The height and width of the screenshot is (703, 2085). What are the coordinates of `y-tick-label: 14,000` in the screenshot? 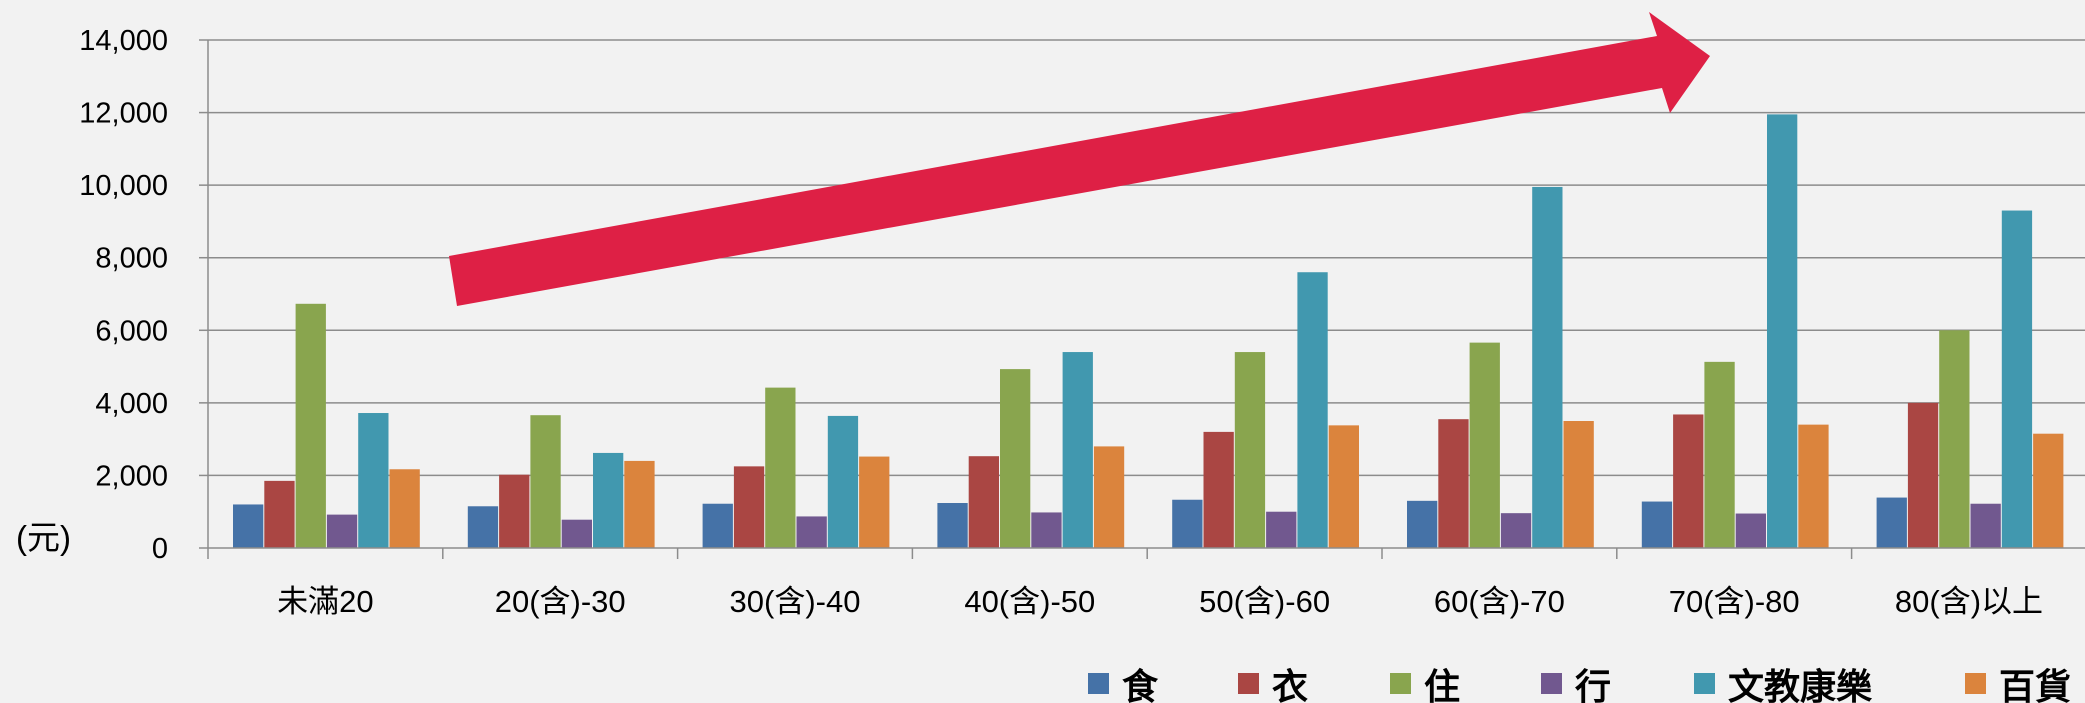 It's located at (123, 41).